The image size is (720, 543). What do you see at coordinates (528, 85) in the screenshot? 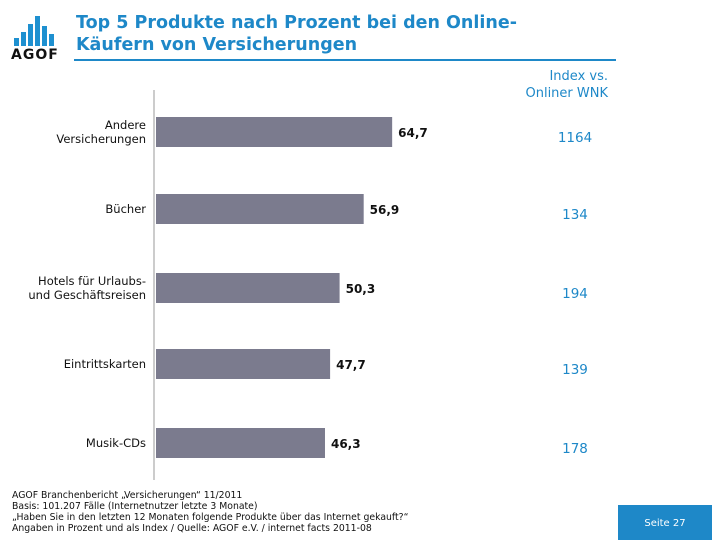
I see `index-column-header: Index vs. Onliner WNK` at bounding box center [528, 85].